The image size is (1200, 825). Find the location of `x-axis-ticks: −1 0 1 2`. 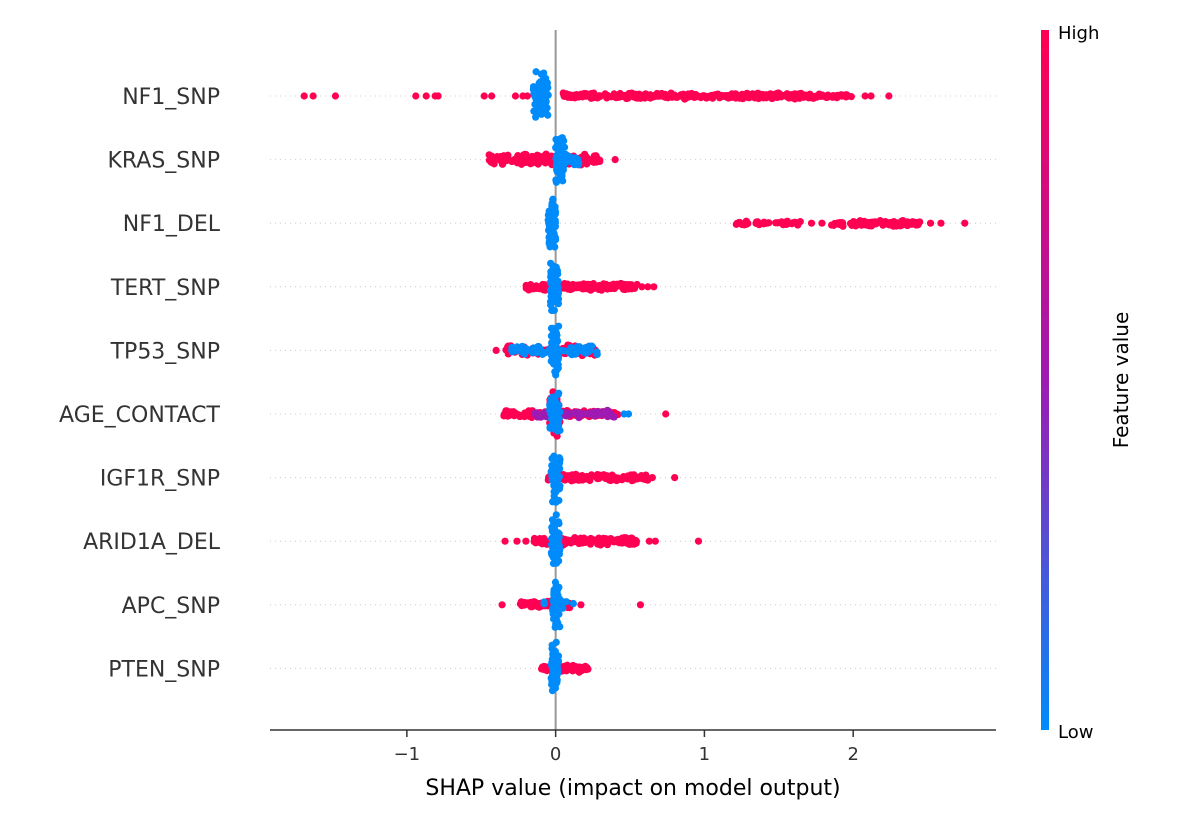

x-axis-ticks: −1 0 1 2 is located at coordinates (626, 747).